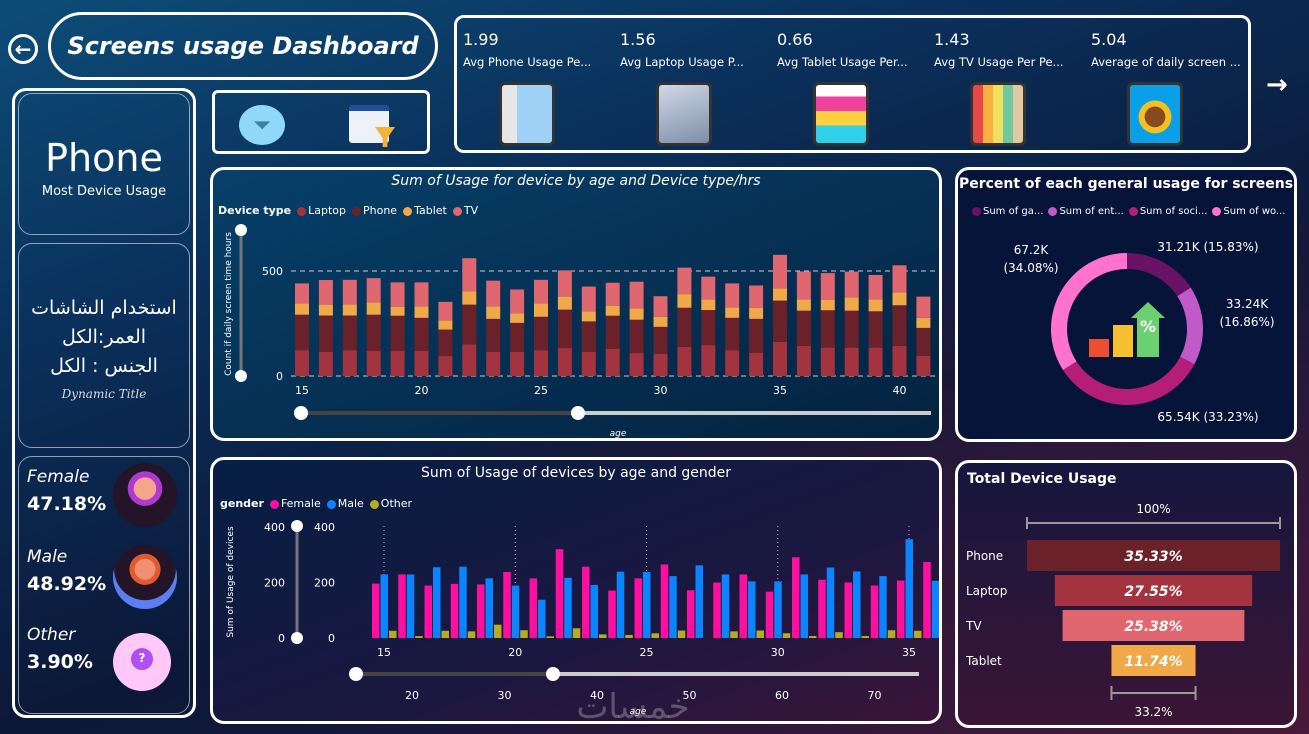  I want to click on legend-item-tv: TV, so click(465, 210).